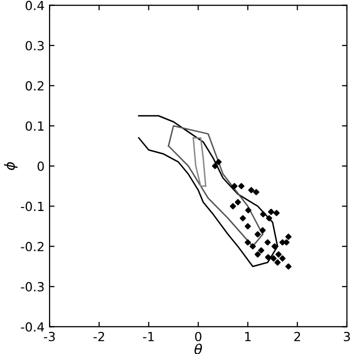  What do you see at coordinates (35, 86) in the screenshot?
I see `y-tick-label: 0.2` at bounding box center [35, 86].